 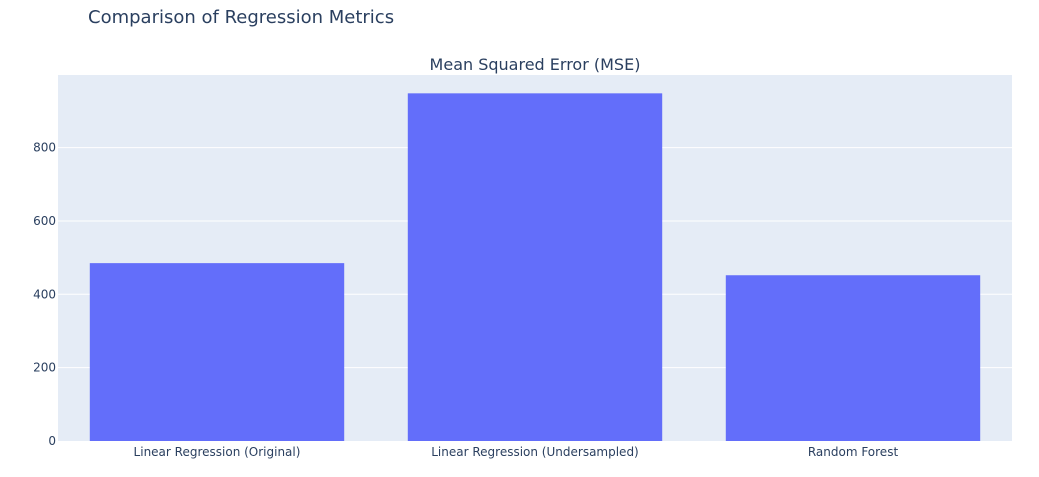 I want to click on y-tick-label: 800, so click(x=44, y=148).